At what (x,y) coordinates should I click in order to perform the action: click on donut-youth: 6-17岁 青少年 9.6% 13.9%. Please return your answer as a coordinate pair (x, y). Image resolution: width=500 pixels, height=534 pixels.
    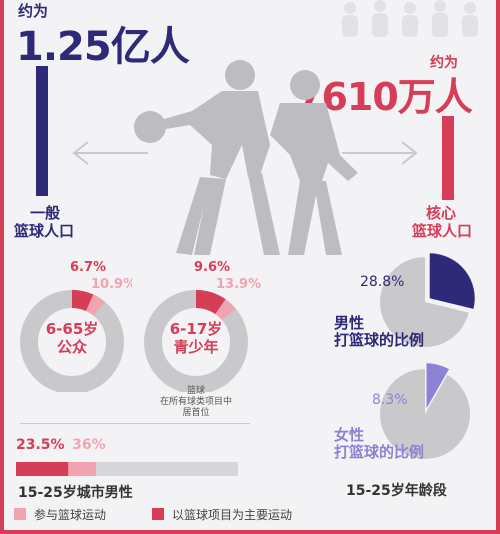
    Looking at the image, I should click on (202, 326).